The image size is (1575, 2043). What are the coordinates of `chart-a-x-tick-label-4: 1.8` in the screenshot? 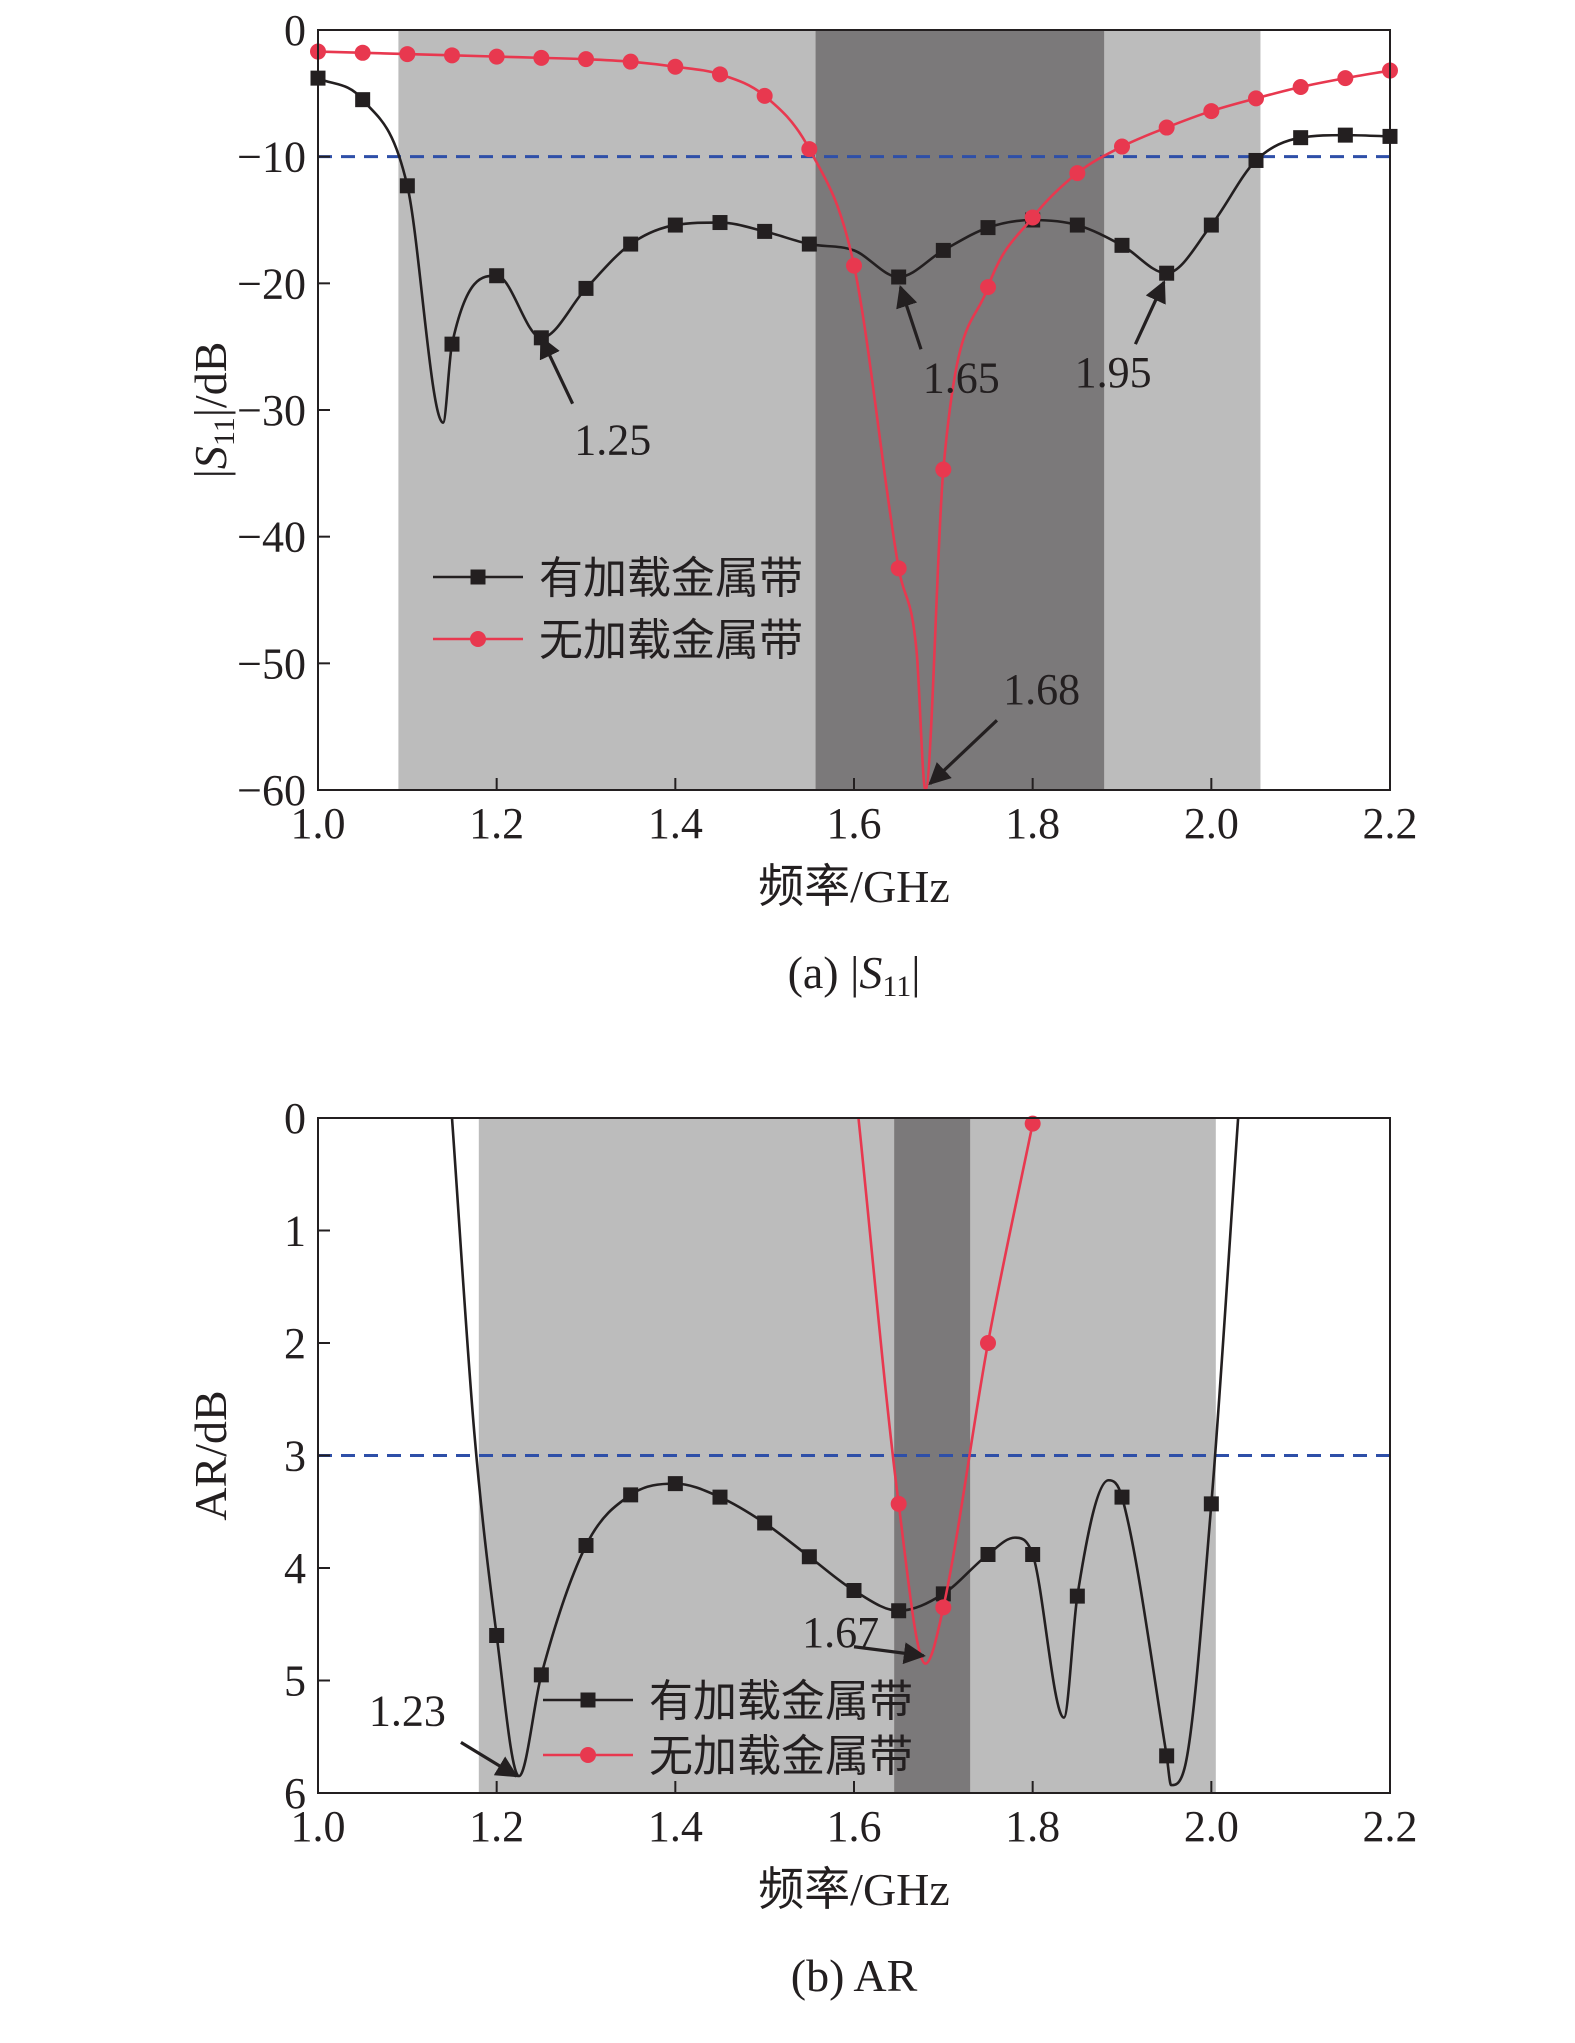 It's located at (1032, 823).